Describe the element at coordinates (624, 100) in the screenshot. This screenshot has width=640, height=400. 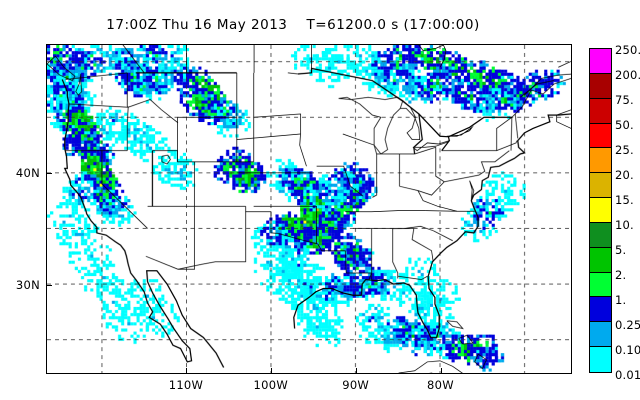
I see `colorbar-tick-label: 75.` at that location.